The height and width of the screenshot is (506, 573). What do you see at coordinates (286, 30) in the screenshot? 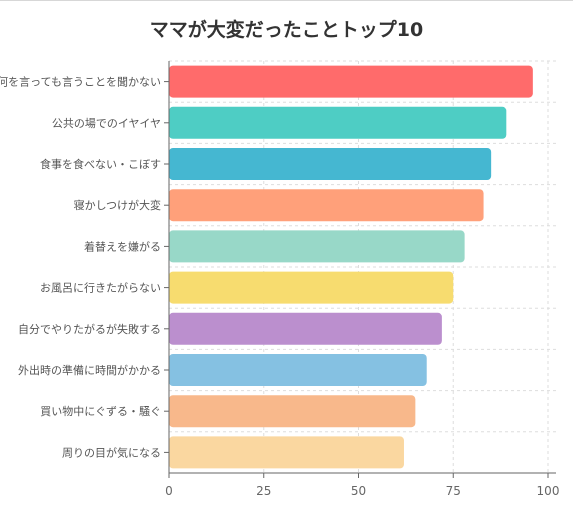
I see `chart-title: ママが大変だったことトップ10` at bounding box center [286, 30].